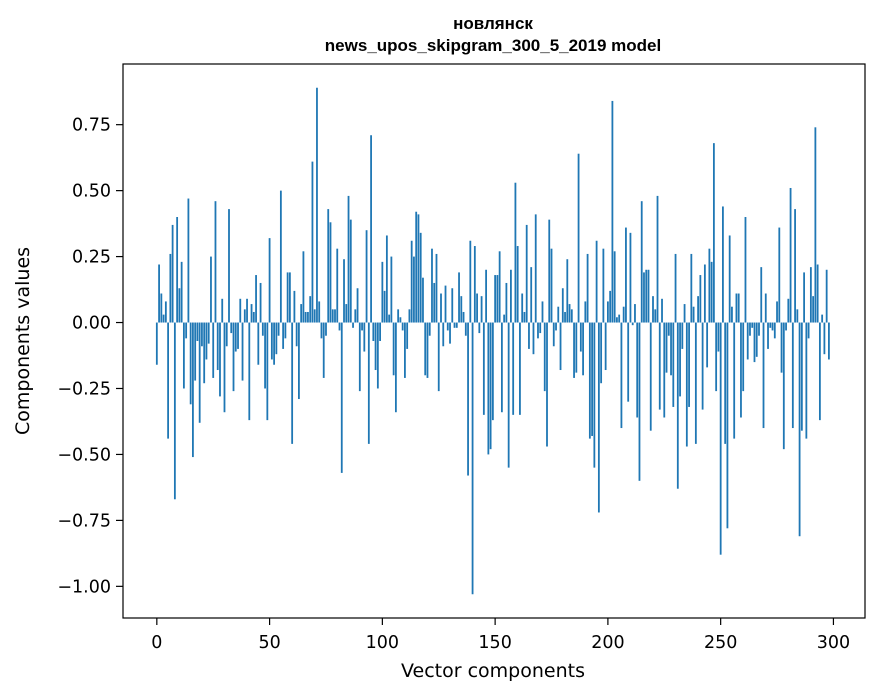 Image resolution: width=880 pixels, height=696 pixels. What do you see at coordinates (84, 455) in the screenshot?
I see `y-tick-label: −0.50` at bounding box center [84, 455].